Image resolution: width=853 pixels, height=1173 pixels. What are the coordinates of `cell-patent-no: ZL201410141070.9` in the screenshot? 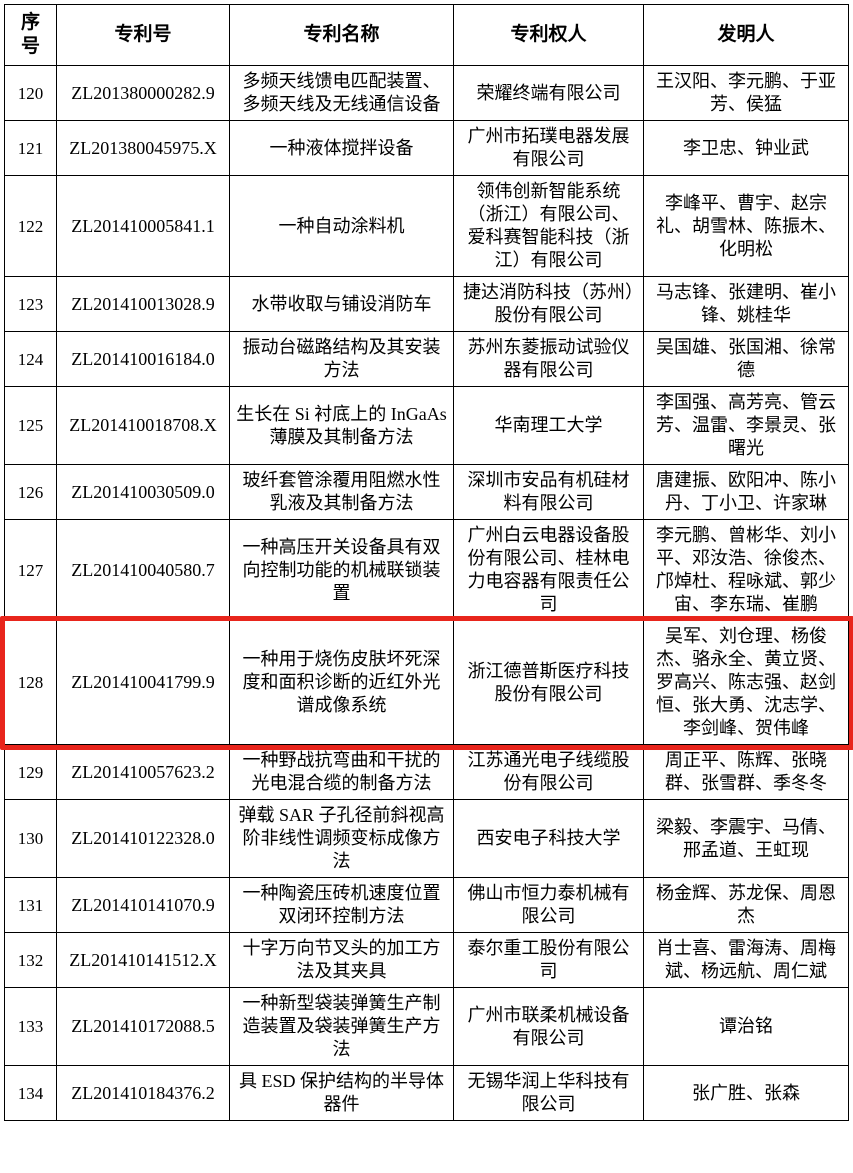 It's located at (143, 905).